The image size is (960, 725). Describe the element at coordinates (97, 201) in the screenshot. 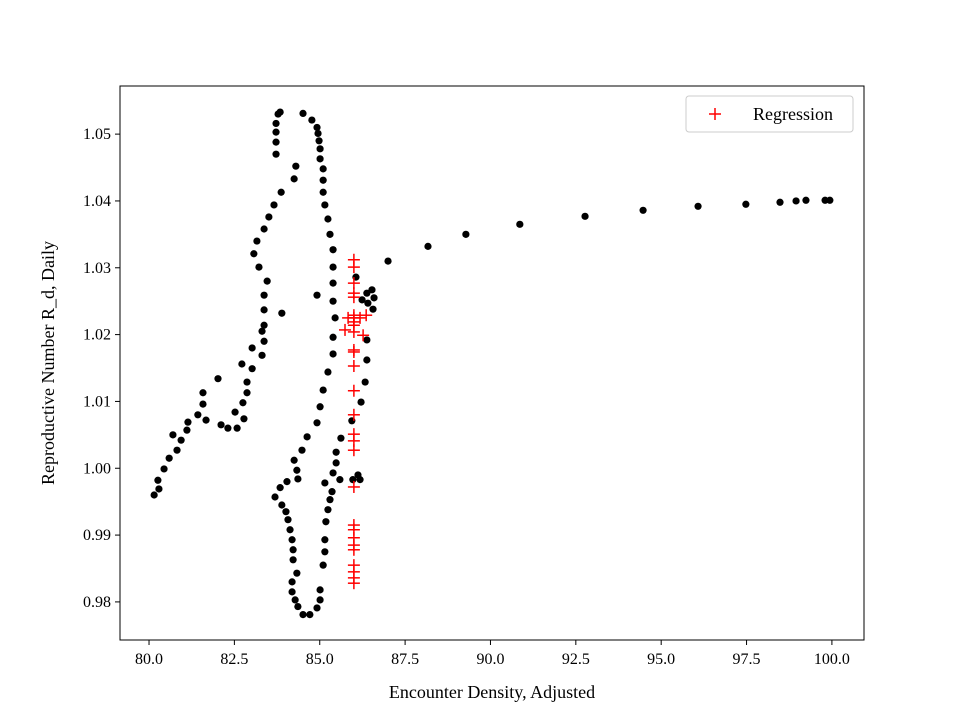

I see `y-tick-label: 1.04` at that location.